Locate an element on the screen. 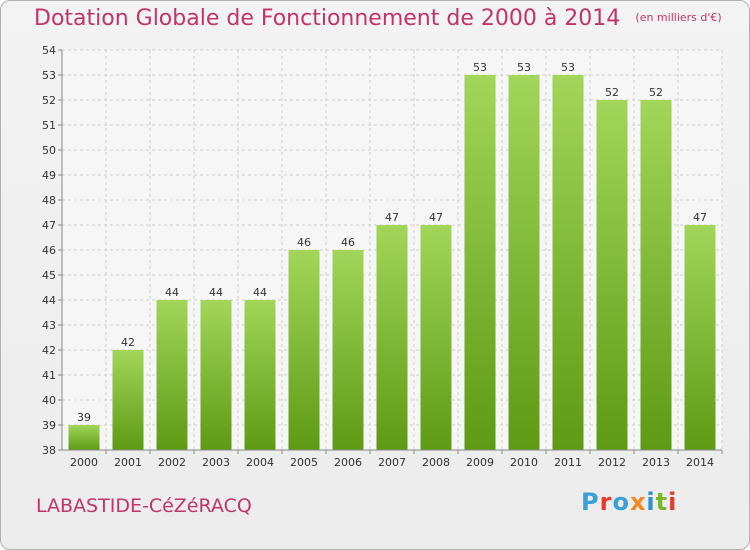 This screenshot has width=750, height=550. x-tick-label: 2004 is located at coordinates (260, 462).